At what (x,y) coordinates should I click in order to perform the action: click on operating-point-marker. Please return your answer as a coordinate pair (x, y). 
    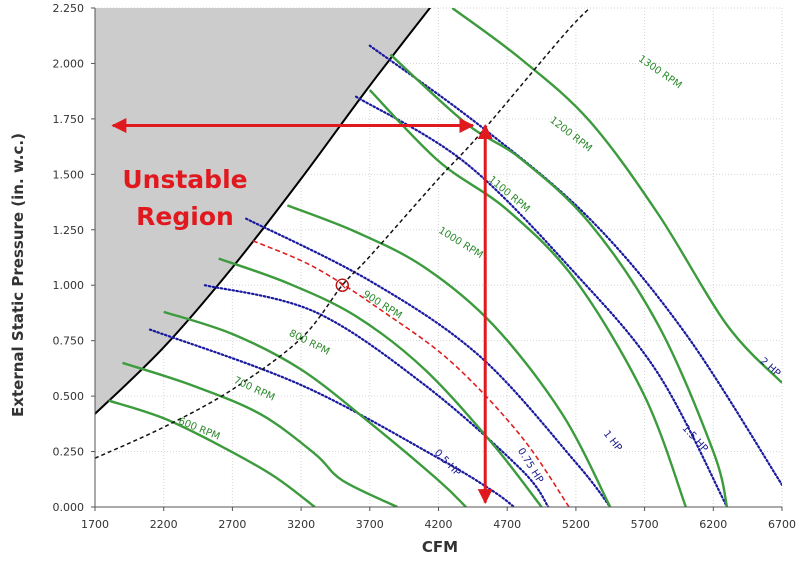
    Looking at the image, I should click on (342, 285).